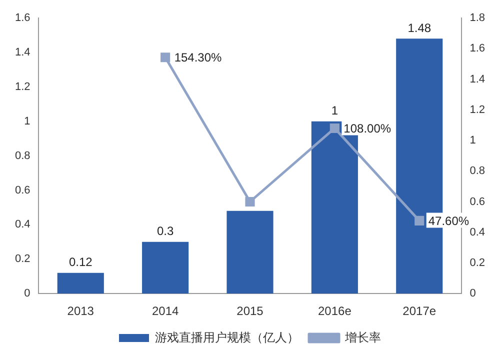 Image resolution: width=500 pixels, height=362 pixels. I want to click on data-label: 108.00%, so click(368, 129).